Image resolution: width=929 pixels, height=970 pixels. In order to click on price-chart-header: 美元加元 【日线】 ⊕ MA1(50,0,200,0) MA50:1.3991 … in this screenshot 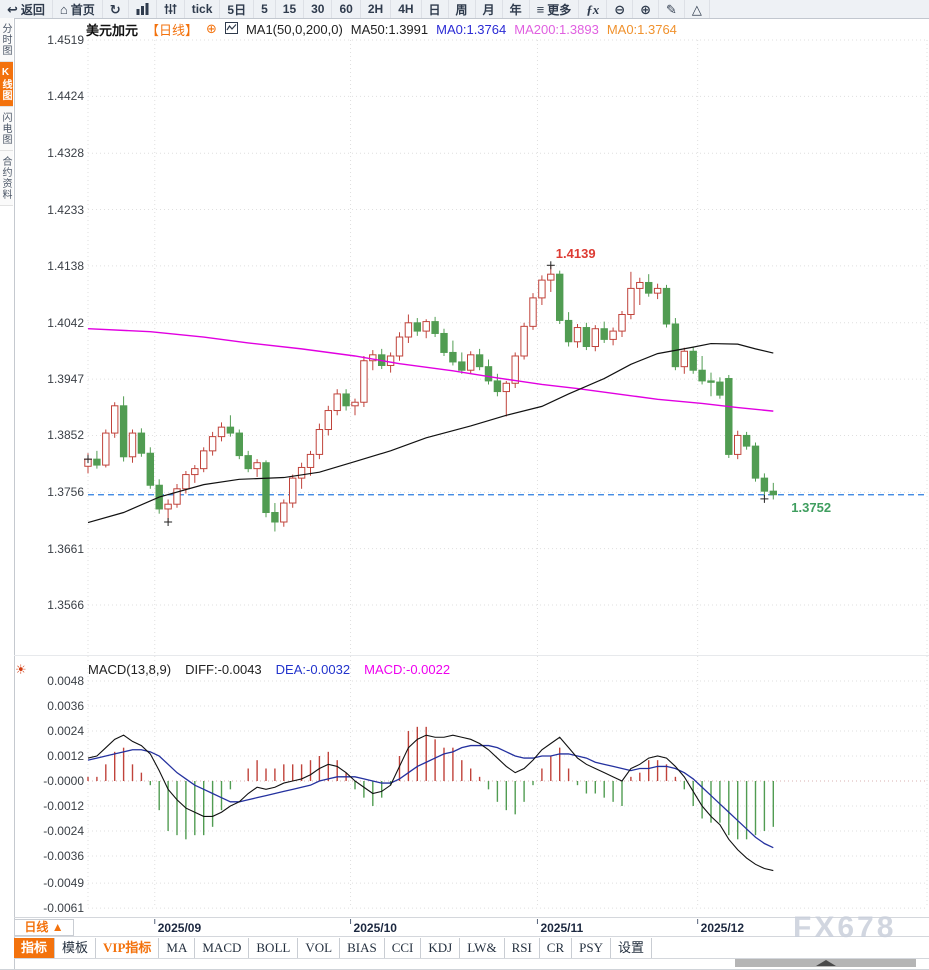, I will do `click(381, 29)`.